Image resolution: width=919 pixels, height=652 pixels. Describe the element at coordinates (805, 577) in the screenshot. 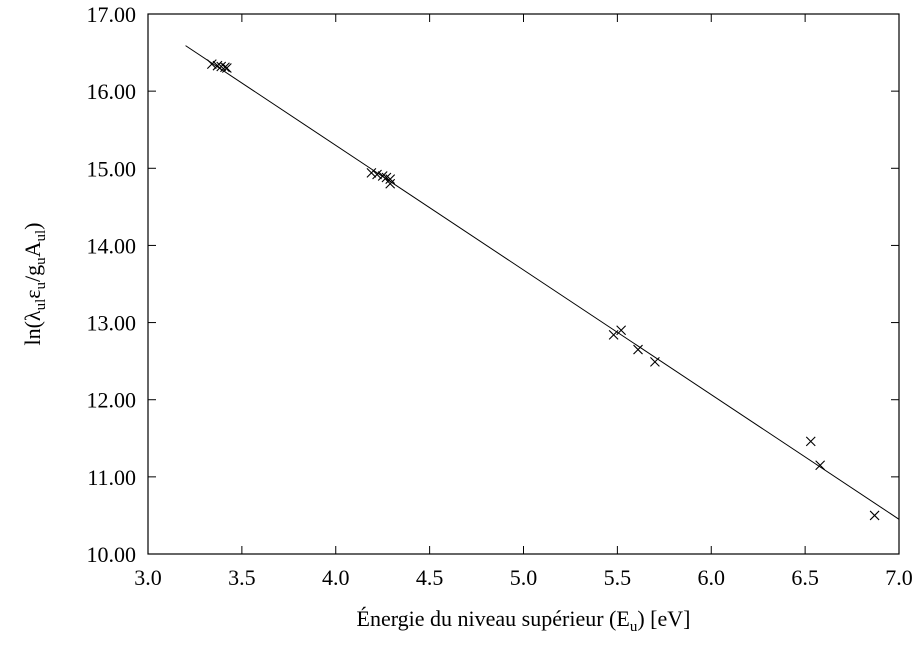

I see `x-tick-label: 6.5` at that location.